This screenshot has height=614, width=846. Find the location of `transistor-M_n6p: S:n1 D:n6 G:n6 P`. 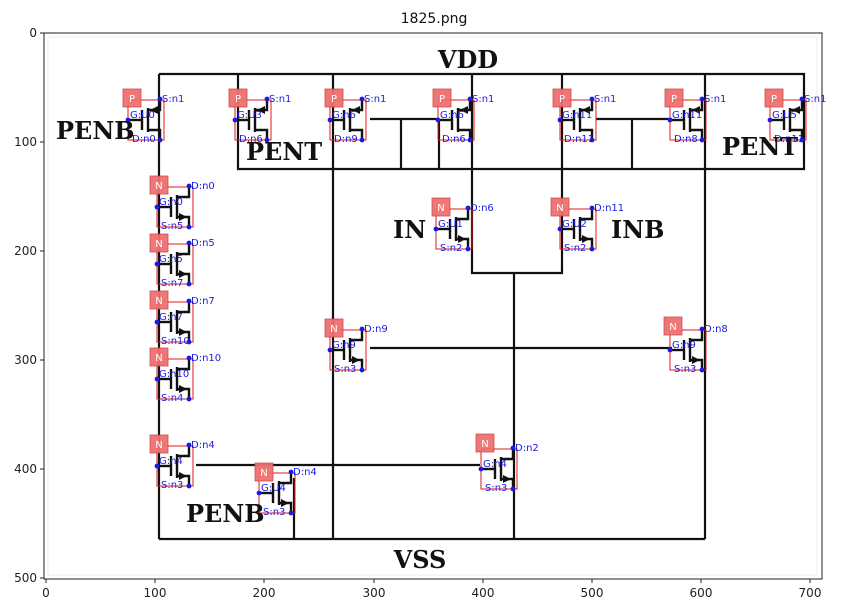

transistor-M_n6p: S:n1 D:n6 G:n6 P is located at coordinates (463, 116).